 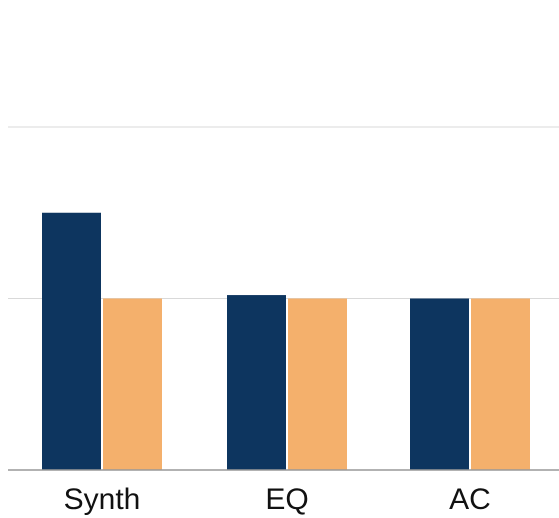 I want to click on x-tick-label-eq: EQ, so click(x=286, y=499).